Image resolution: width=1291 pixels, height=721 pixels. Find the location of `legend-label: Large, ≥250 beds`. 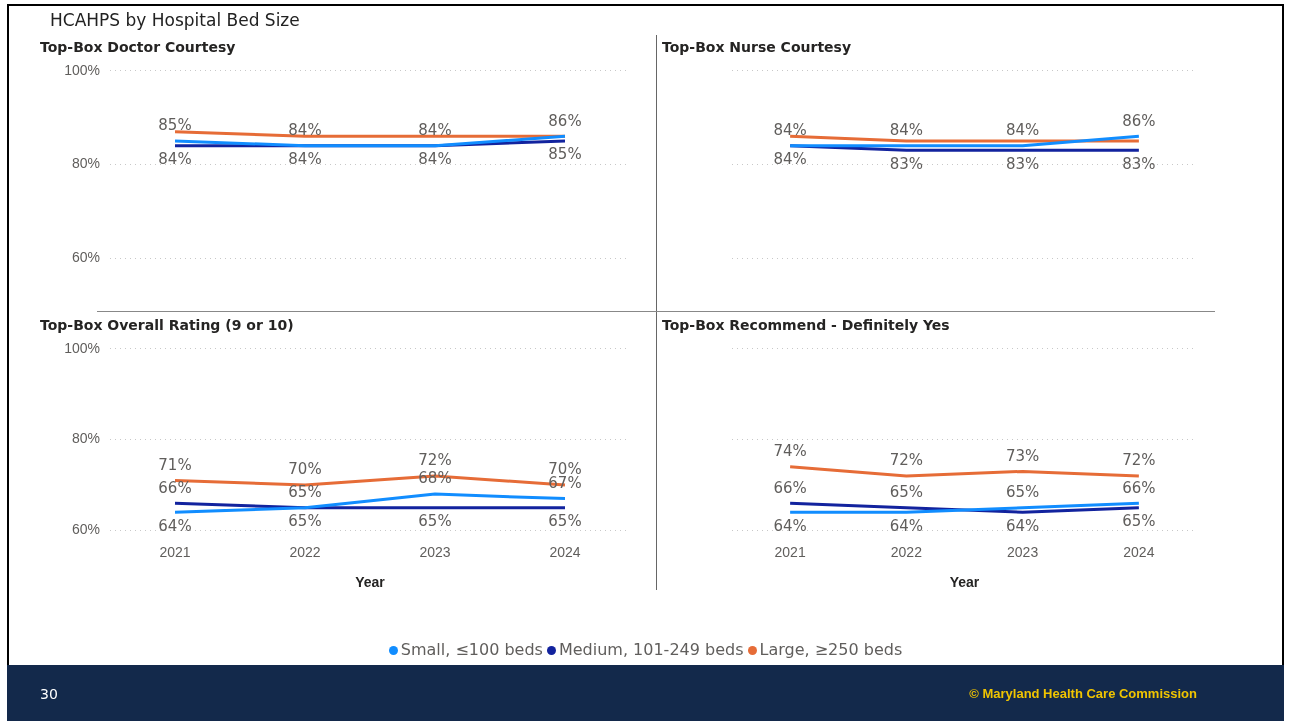

legend-label: Large, ≥250 beds is located at coordinates (830, 649).